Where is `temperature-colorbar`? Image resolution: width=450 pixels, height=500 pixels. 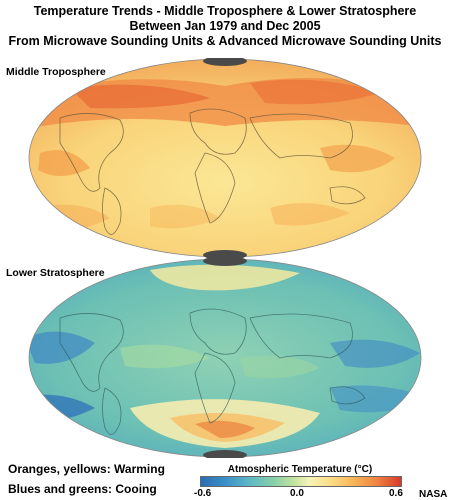
temperature-colorbar is located at coordinates (301, 481).